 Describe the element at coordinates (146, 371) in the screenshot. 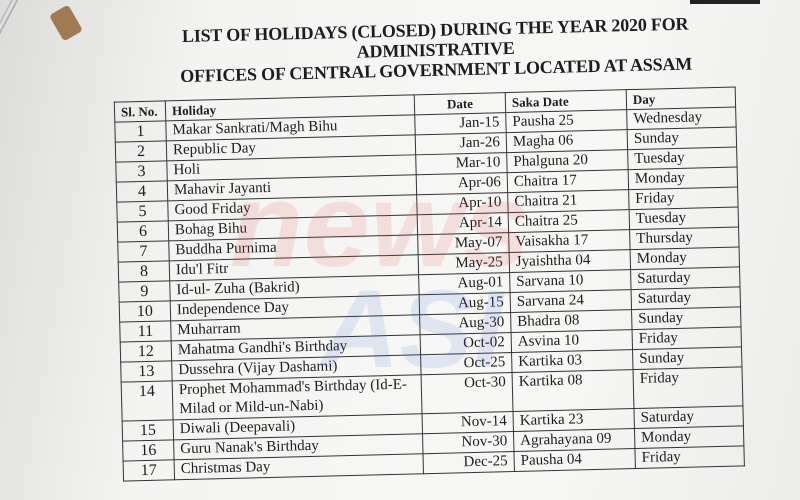

I see `cell-sl-no: 13` at that location.